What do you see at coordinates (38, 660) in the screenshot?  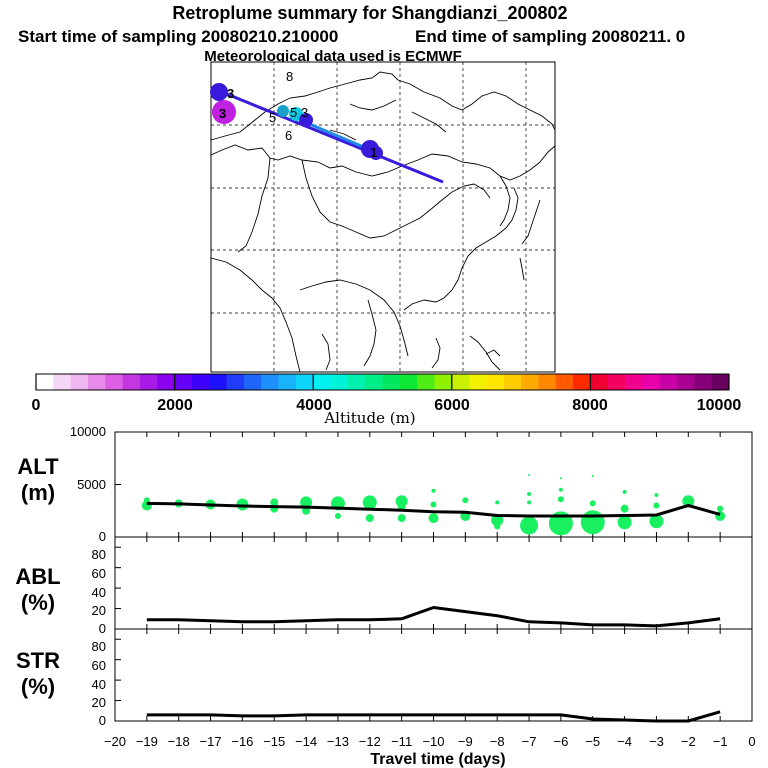 I see `str-label: STR` at bounding box center [38, 660].